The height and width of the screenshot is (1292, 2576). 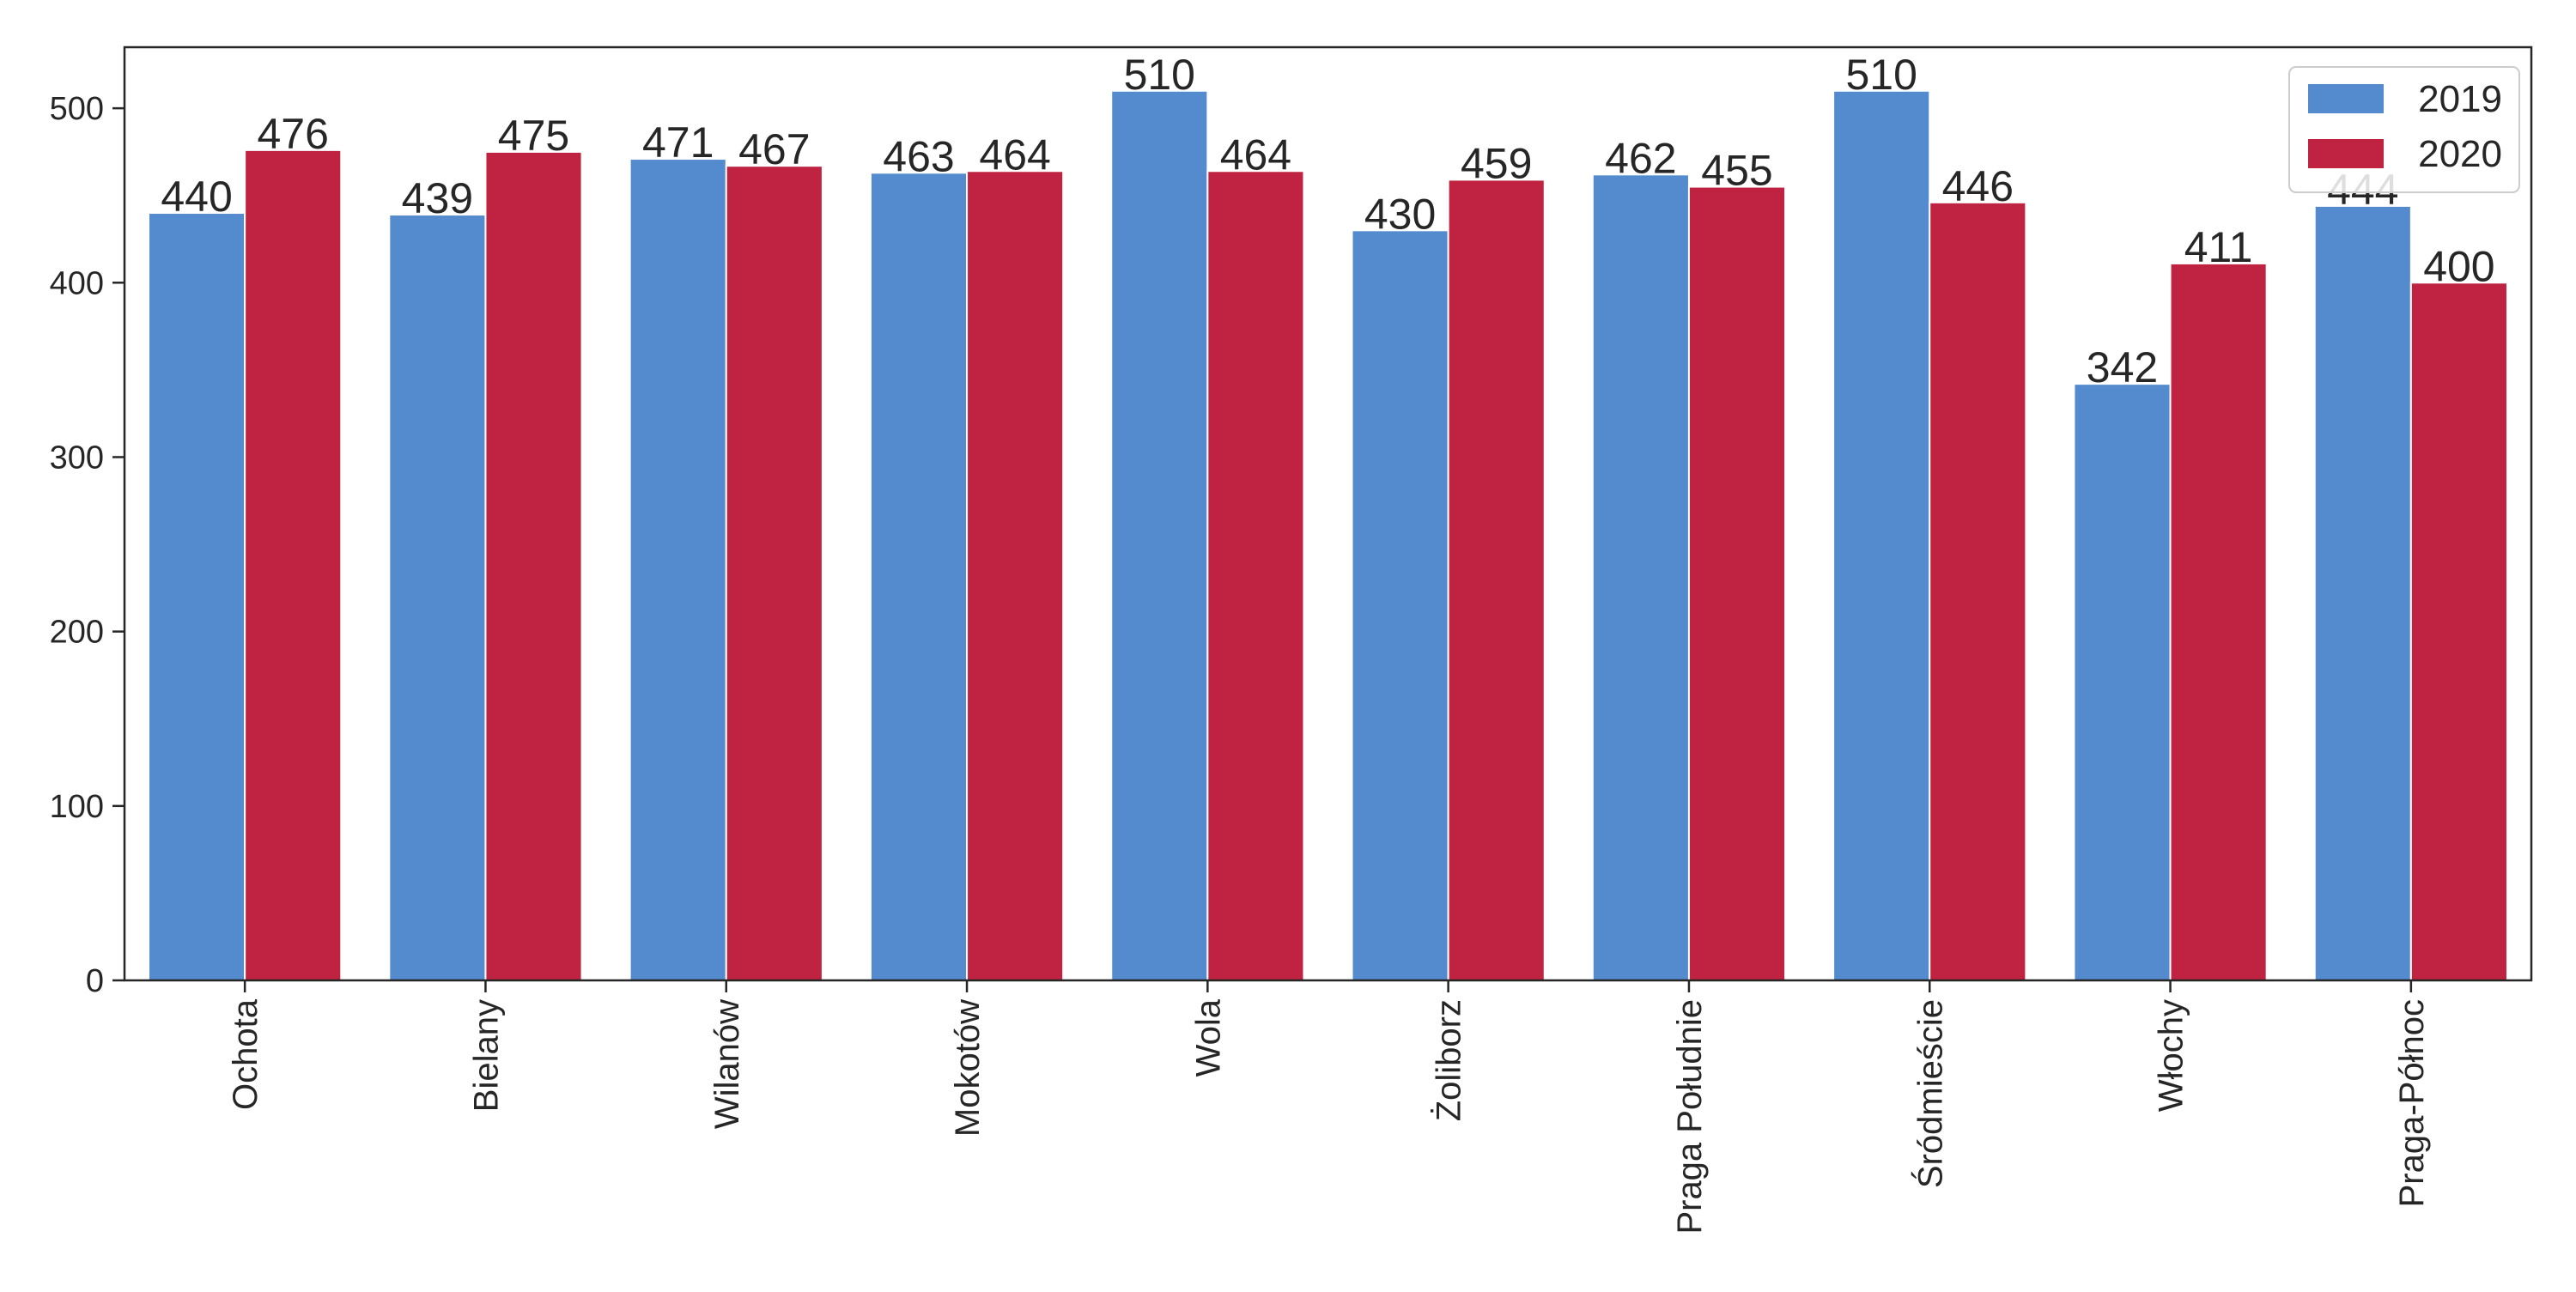 What do you see at coordinates (678, 142) in the screenshot?
I see `bar-value-label: 471` at bounding box center [678, 142].